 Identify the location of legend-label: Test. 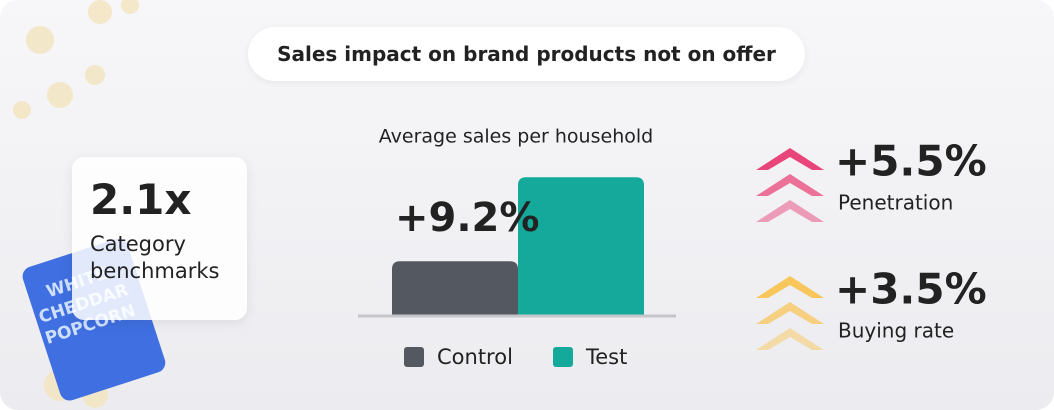
(606, 357).